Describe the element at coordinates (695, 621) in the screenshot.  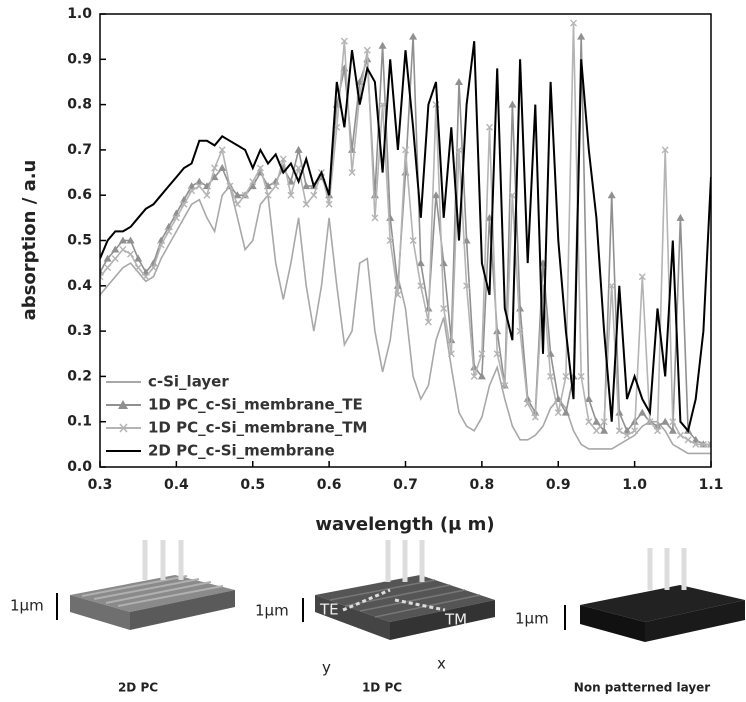
I see `slab-front` at that location.